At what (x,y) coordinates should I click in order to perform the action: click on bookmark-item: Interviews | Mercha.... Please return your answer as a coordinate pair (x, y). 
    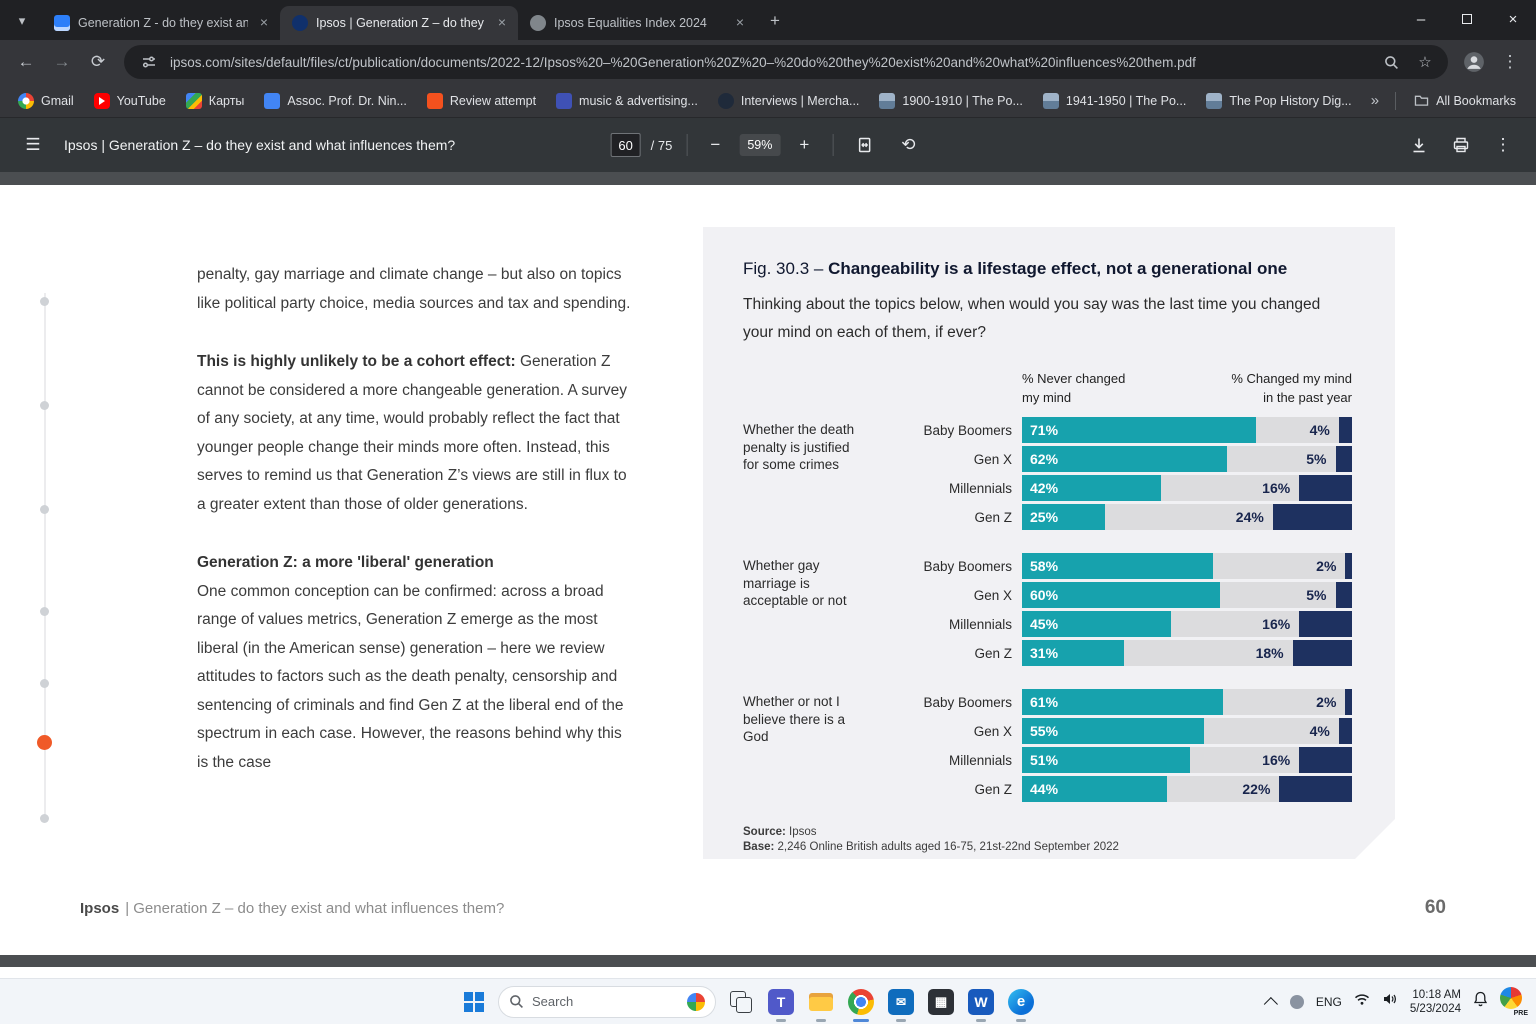
    Looking at the image, I should click on (789, 101).